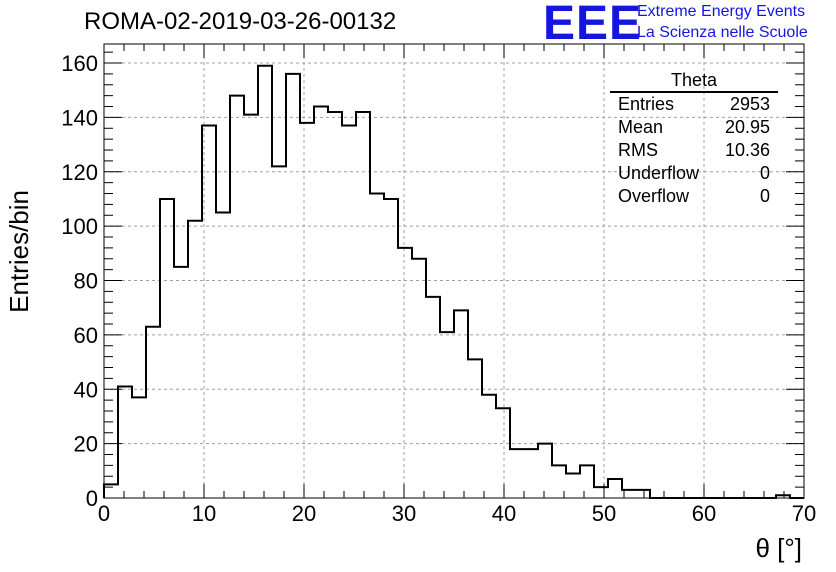 The width and height of the screenshot is (836, 572). What do you see at coordinates (240, 21) in the screenshot?
I see `page-title: ROMA-02-2019-03-26-00132` at bounding box center [240, 21].